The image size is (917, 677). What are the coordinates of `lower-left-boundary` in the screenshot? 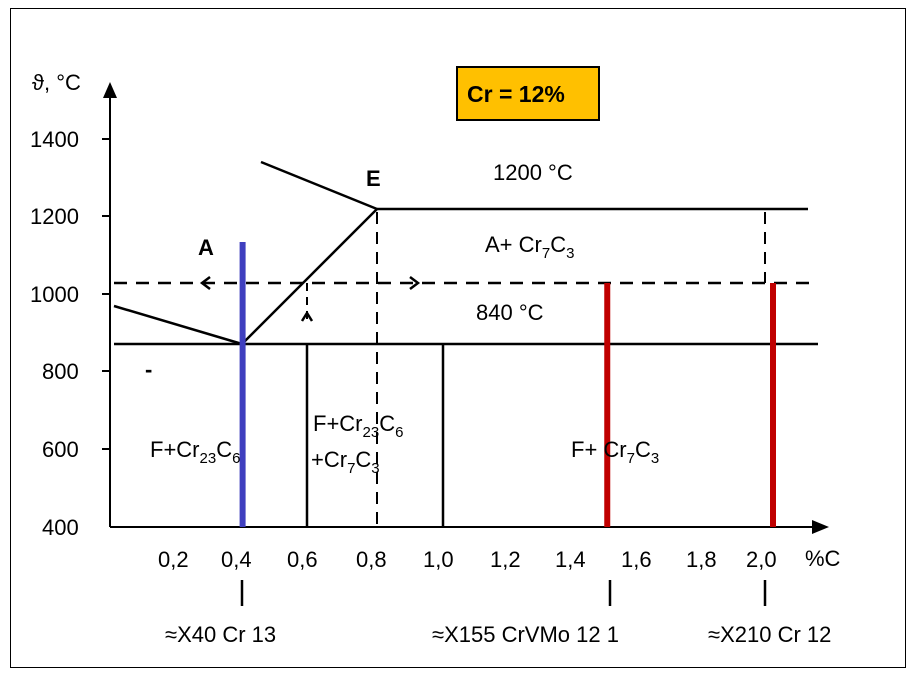 It's located at (178, 325).